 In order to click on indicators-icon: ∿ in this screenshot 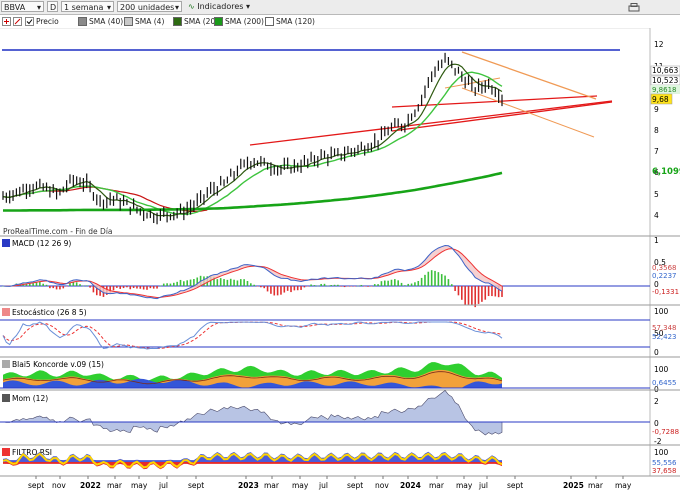, I will do `click(191, 6)`.